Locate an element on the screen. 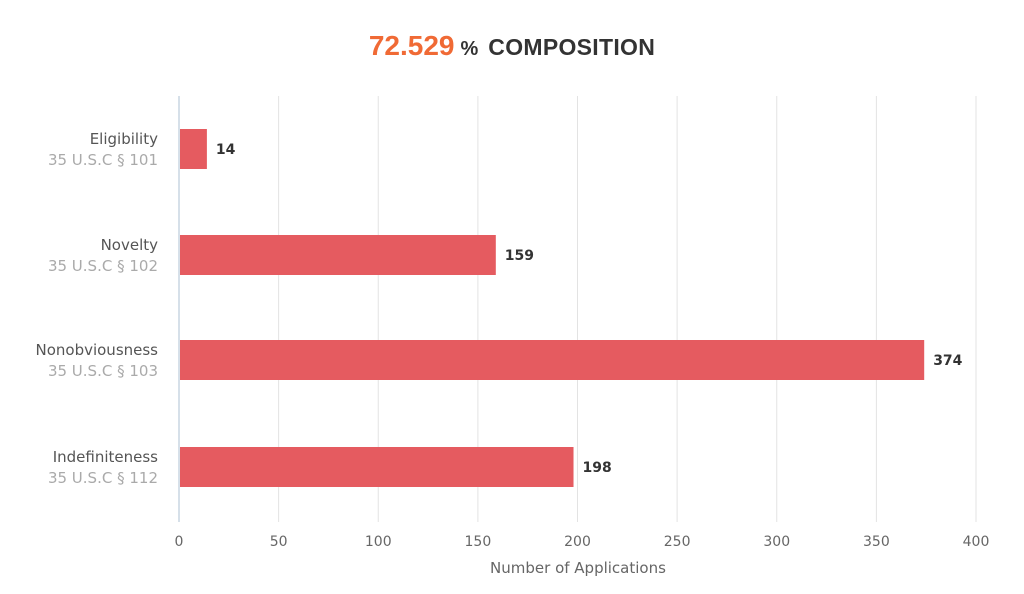 Image resolution: width=1024 pixels, height=594 pixels. x-tick-label: 100 is located at coordinates (378, 542).